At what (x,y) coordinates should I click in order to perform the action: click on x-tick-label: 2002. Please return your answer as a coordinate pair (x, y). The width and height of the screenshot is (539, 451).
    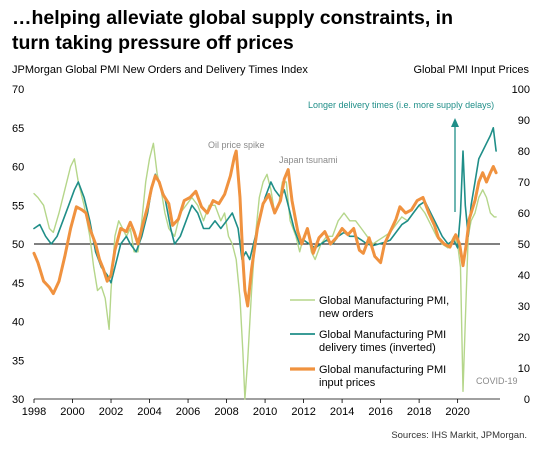
    Looking at the image, I should click on (111, 412).